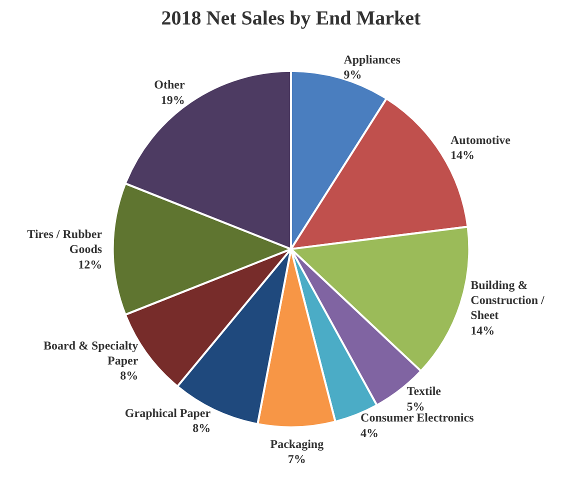  What do you see at coordinates (291, 19) in the screenshot?
I see `chart-title: 2018 Net Sales by End Market` at bounding box center [291, 19].